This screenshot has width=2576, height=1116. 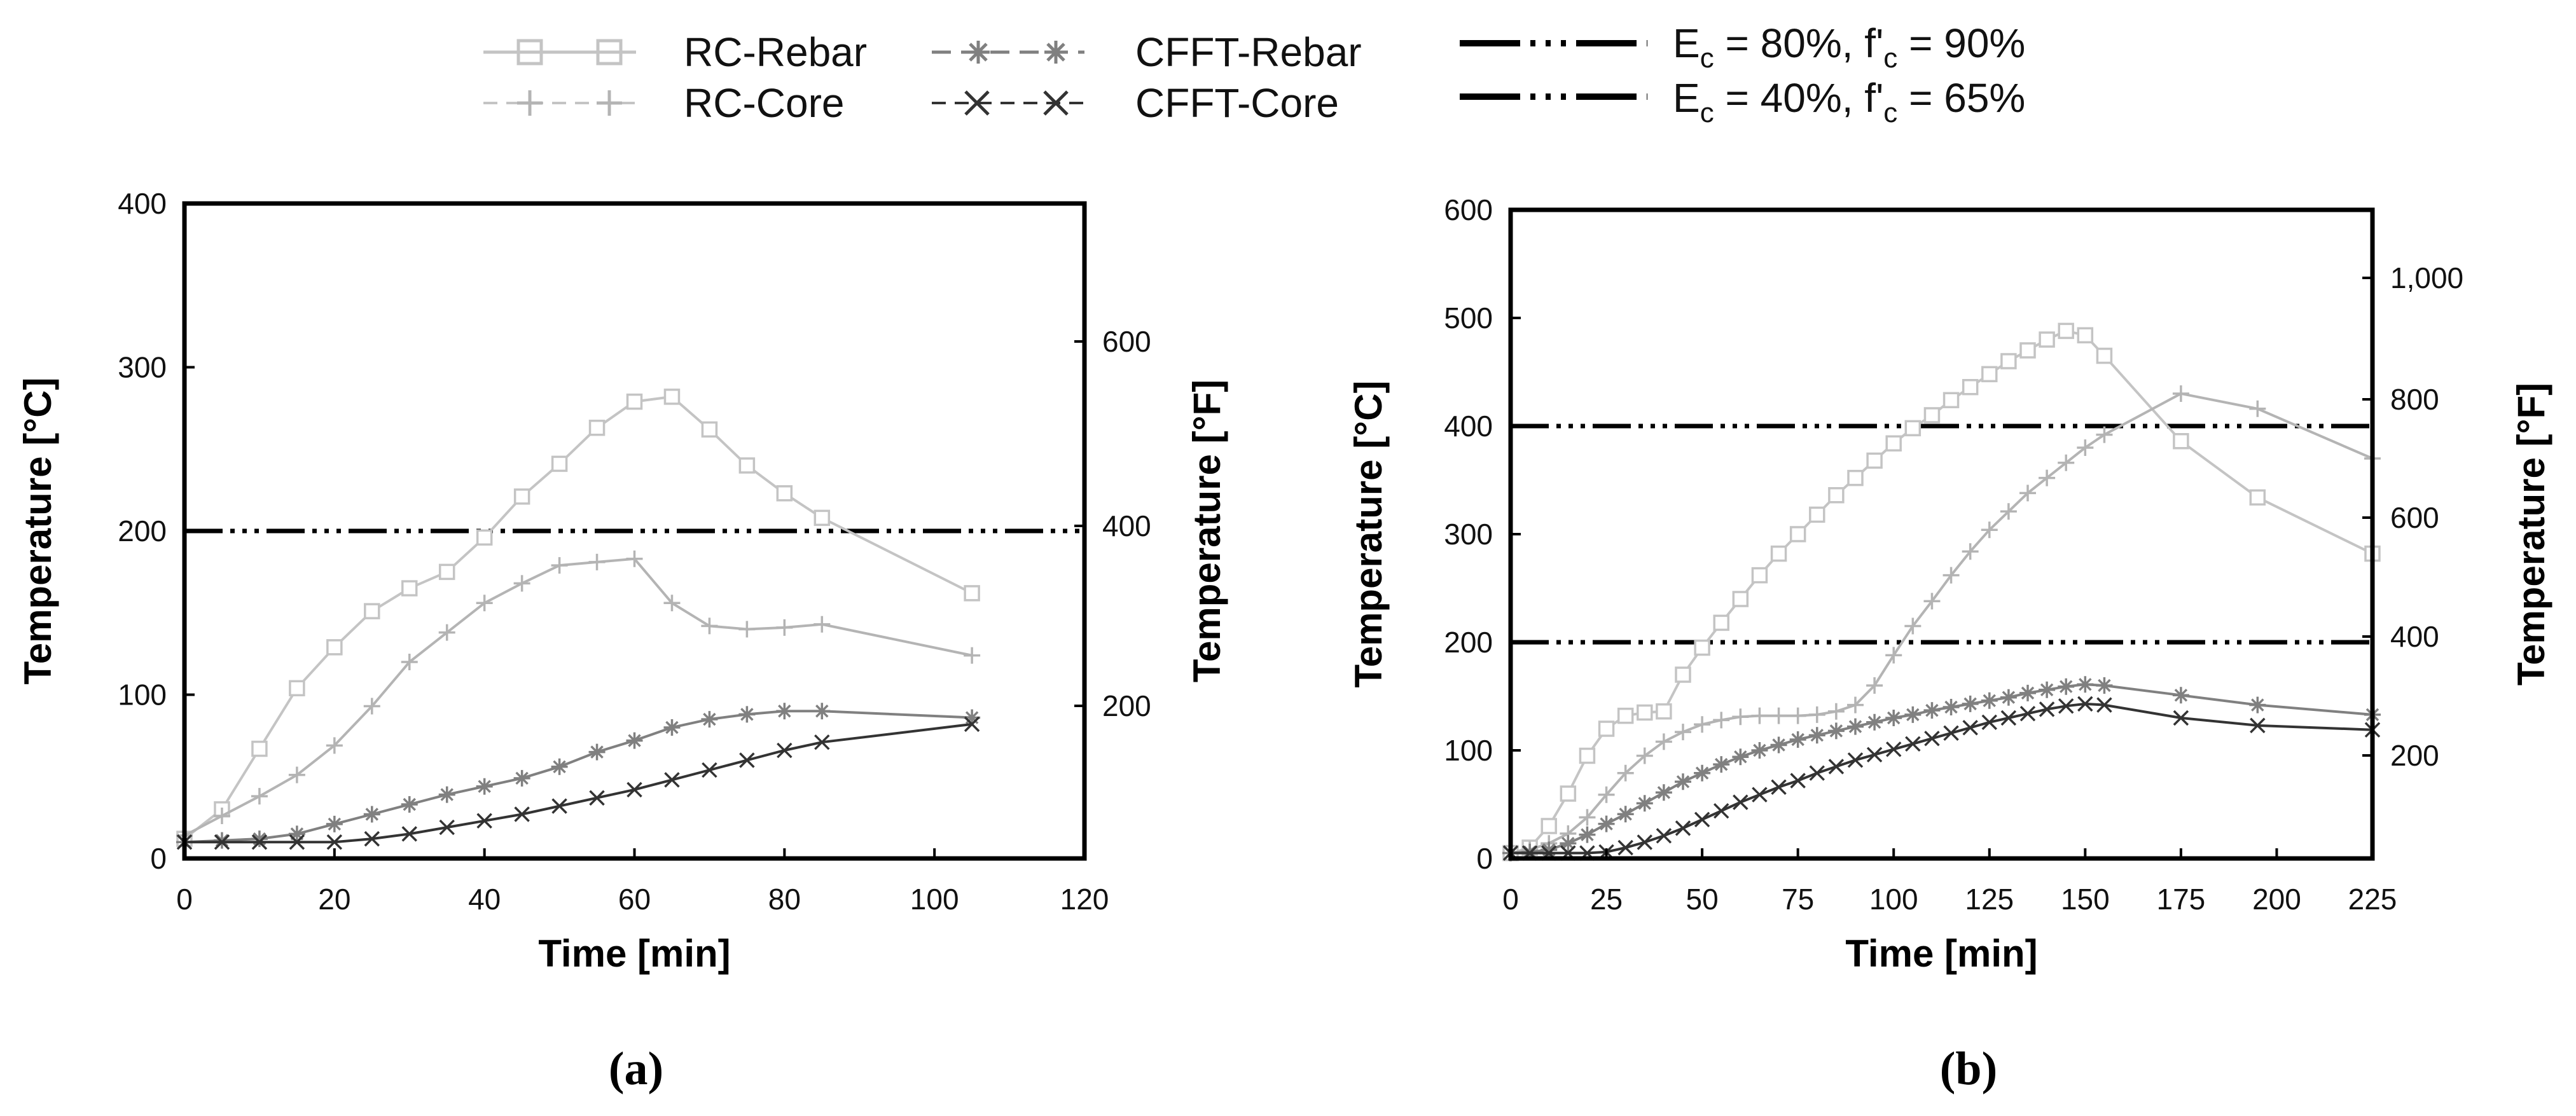 I want to click on legend-label-threshold-2: Ec = 40%, f'c = 65%, so click(x=1849, y=101).